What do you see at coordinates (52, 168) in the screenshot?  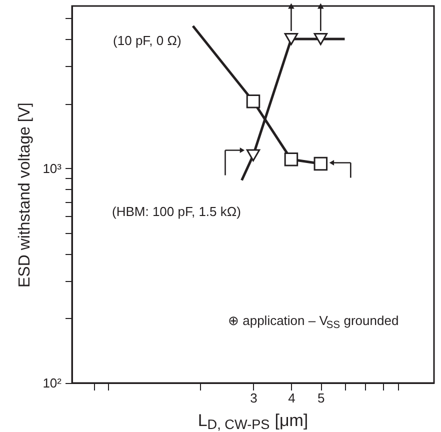 I see `y-tick-label: 10³` at bounding box center [52, 168].